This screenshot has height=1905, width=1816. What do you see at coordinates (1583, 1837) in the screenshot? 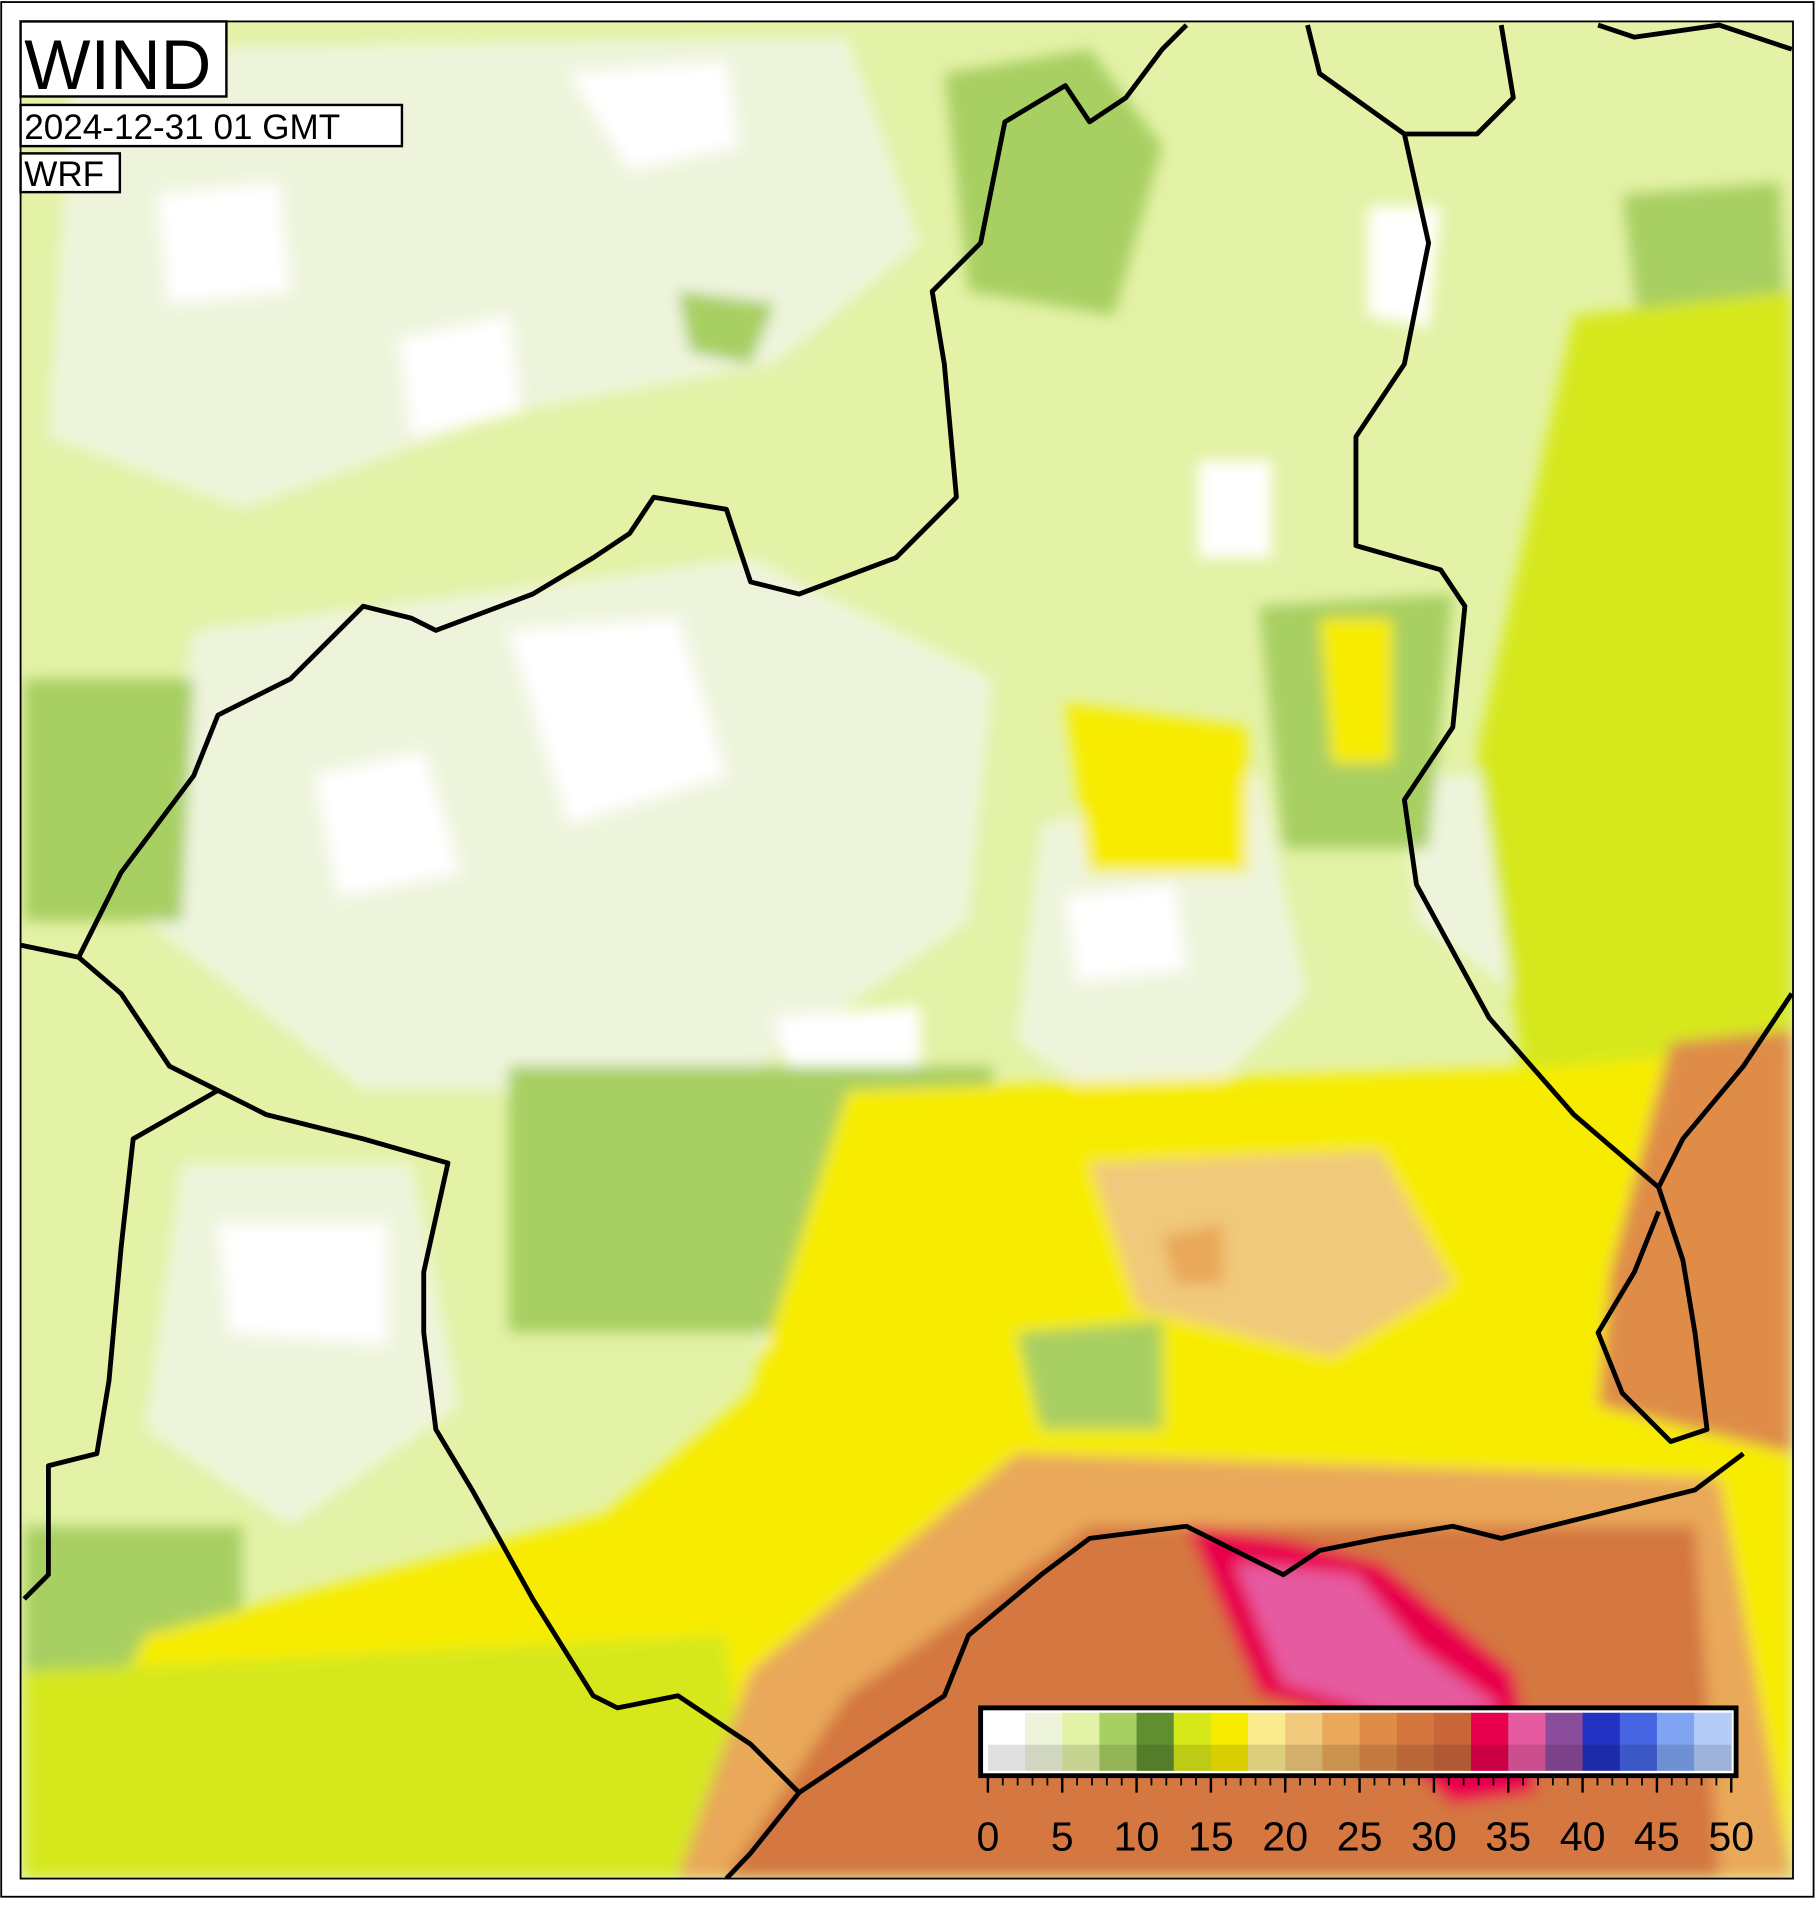
I see `colorbar-tick-label: 40` at bounding box center [1583, 1837].